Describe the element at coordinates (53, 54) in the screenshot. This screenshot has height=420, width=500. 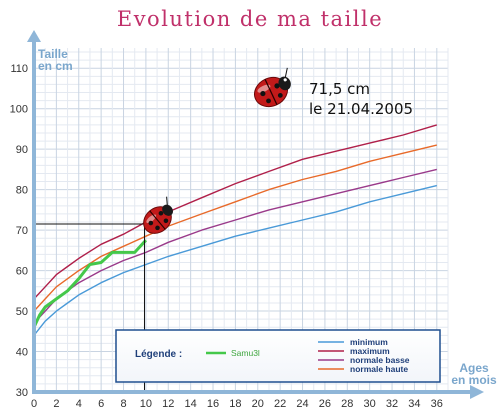
I see `y-axis-label-line1: Taille` at that location.